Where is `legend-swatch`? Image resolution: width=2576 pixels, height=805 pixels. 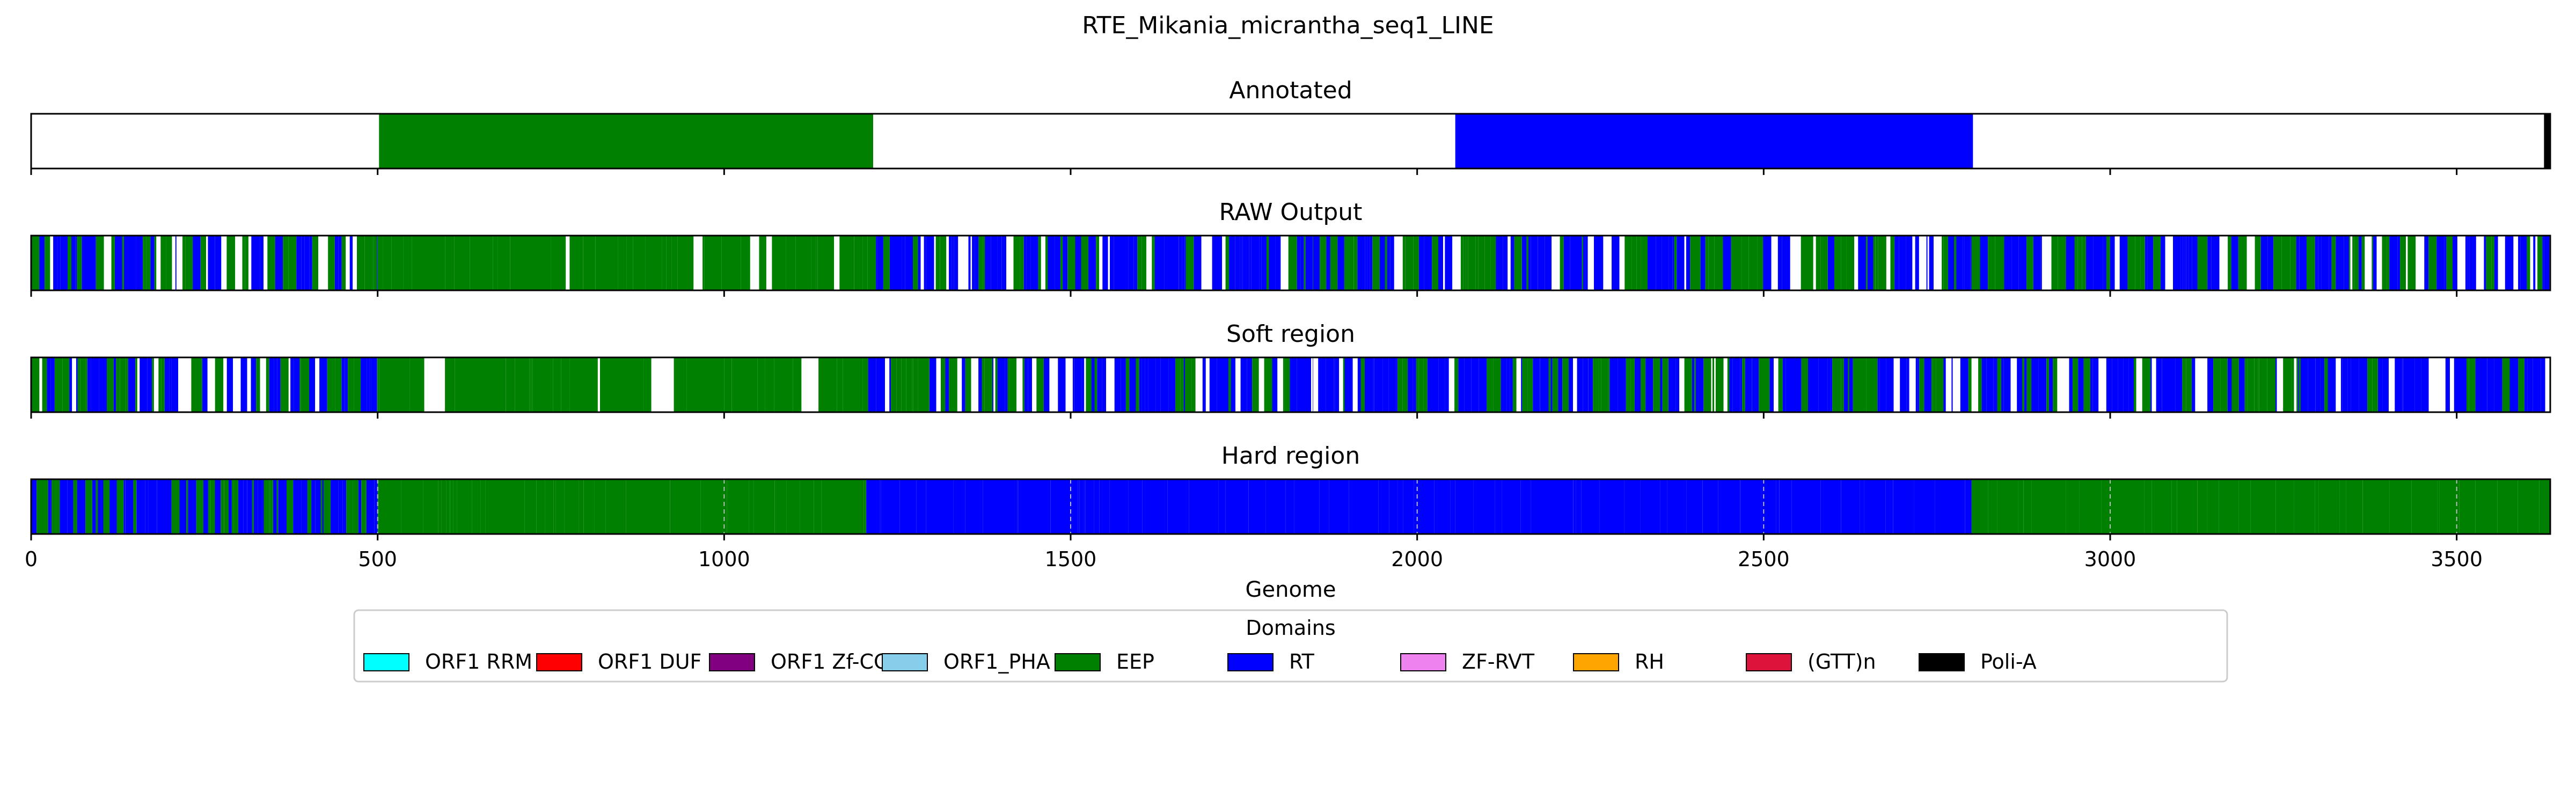 legend-swatch is located at coordinates (1769, 662).